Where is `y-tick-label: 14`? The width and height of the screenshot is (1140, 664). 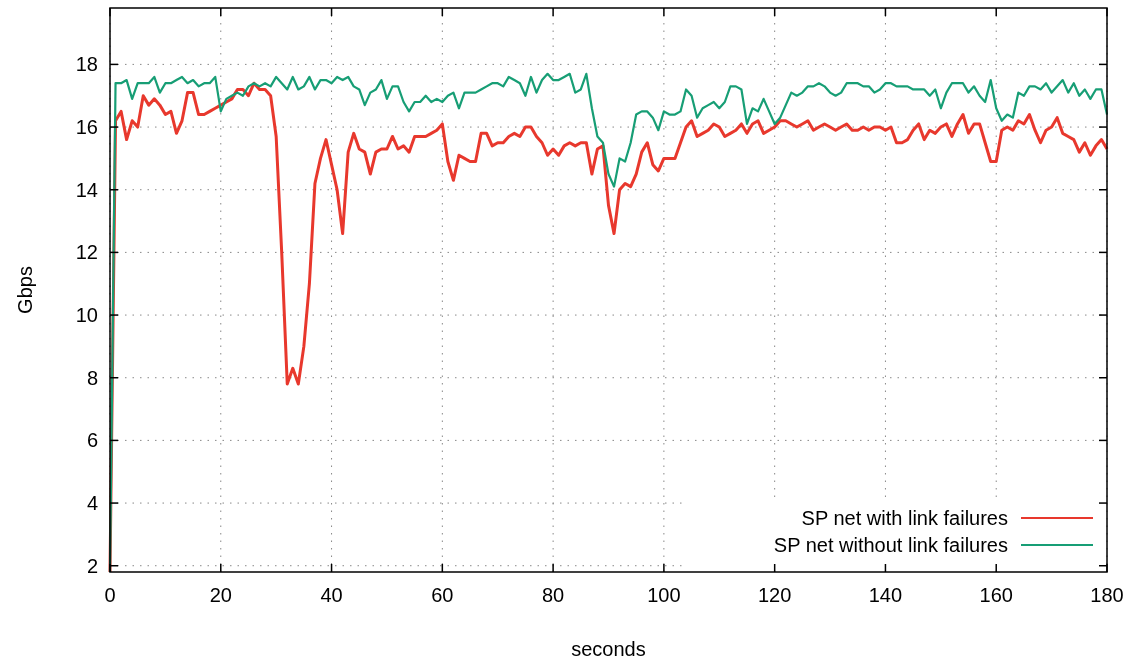 y-tick-label: 14 is located at coordinates (86, 189).